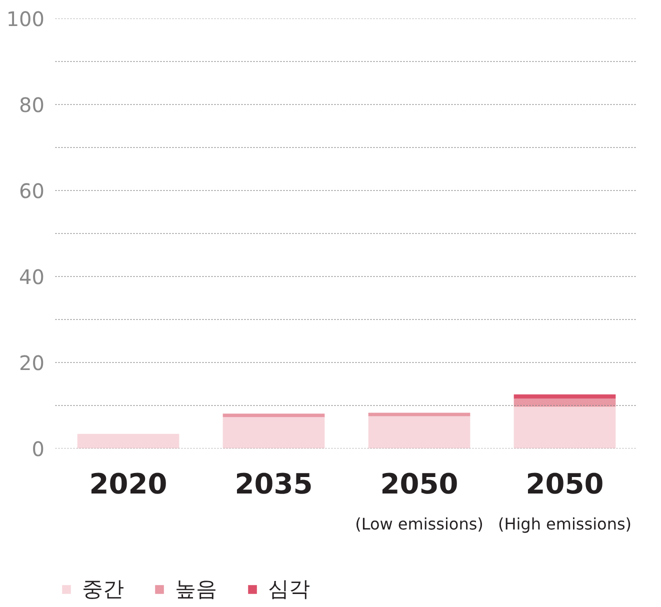  What do you see at coordinates (103, 589) in the screenshot?
I see `legend-label: 중간` at bounding box center [103, 589].